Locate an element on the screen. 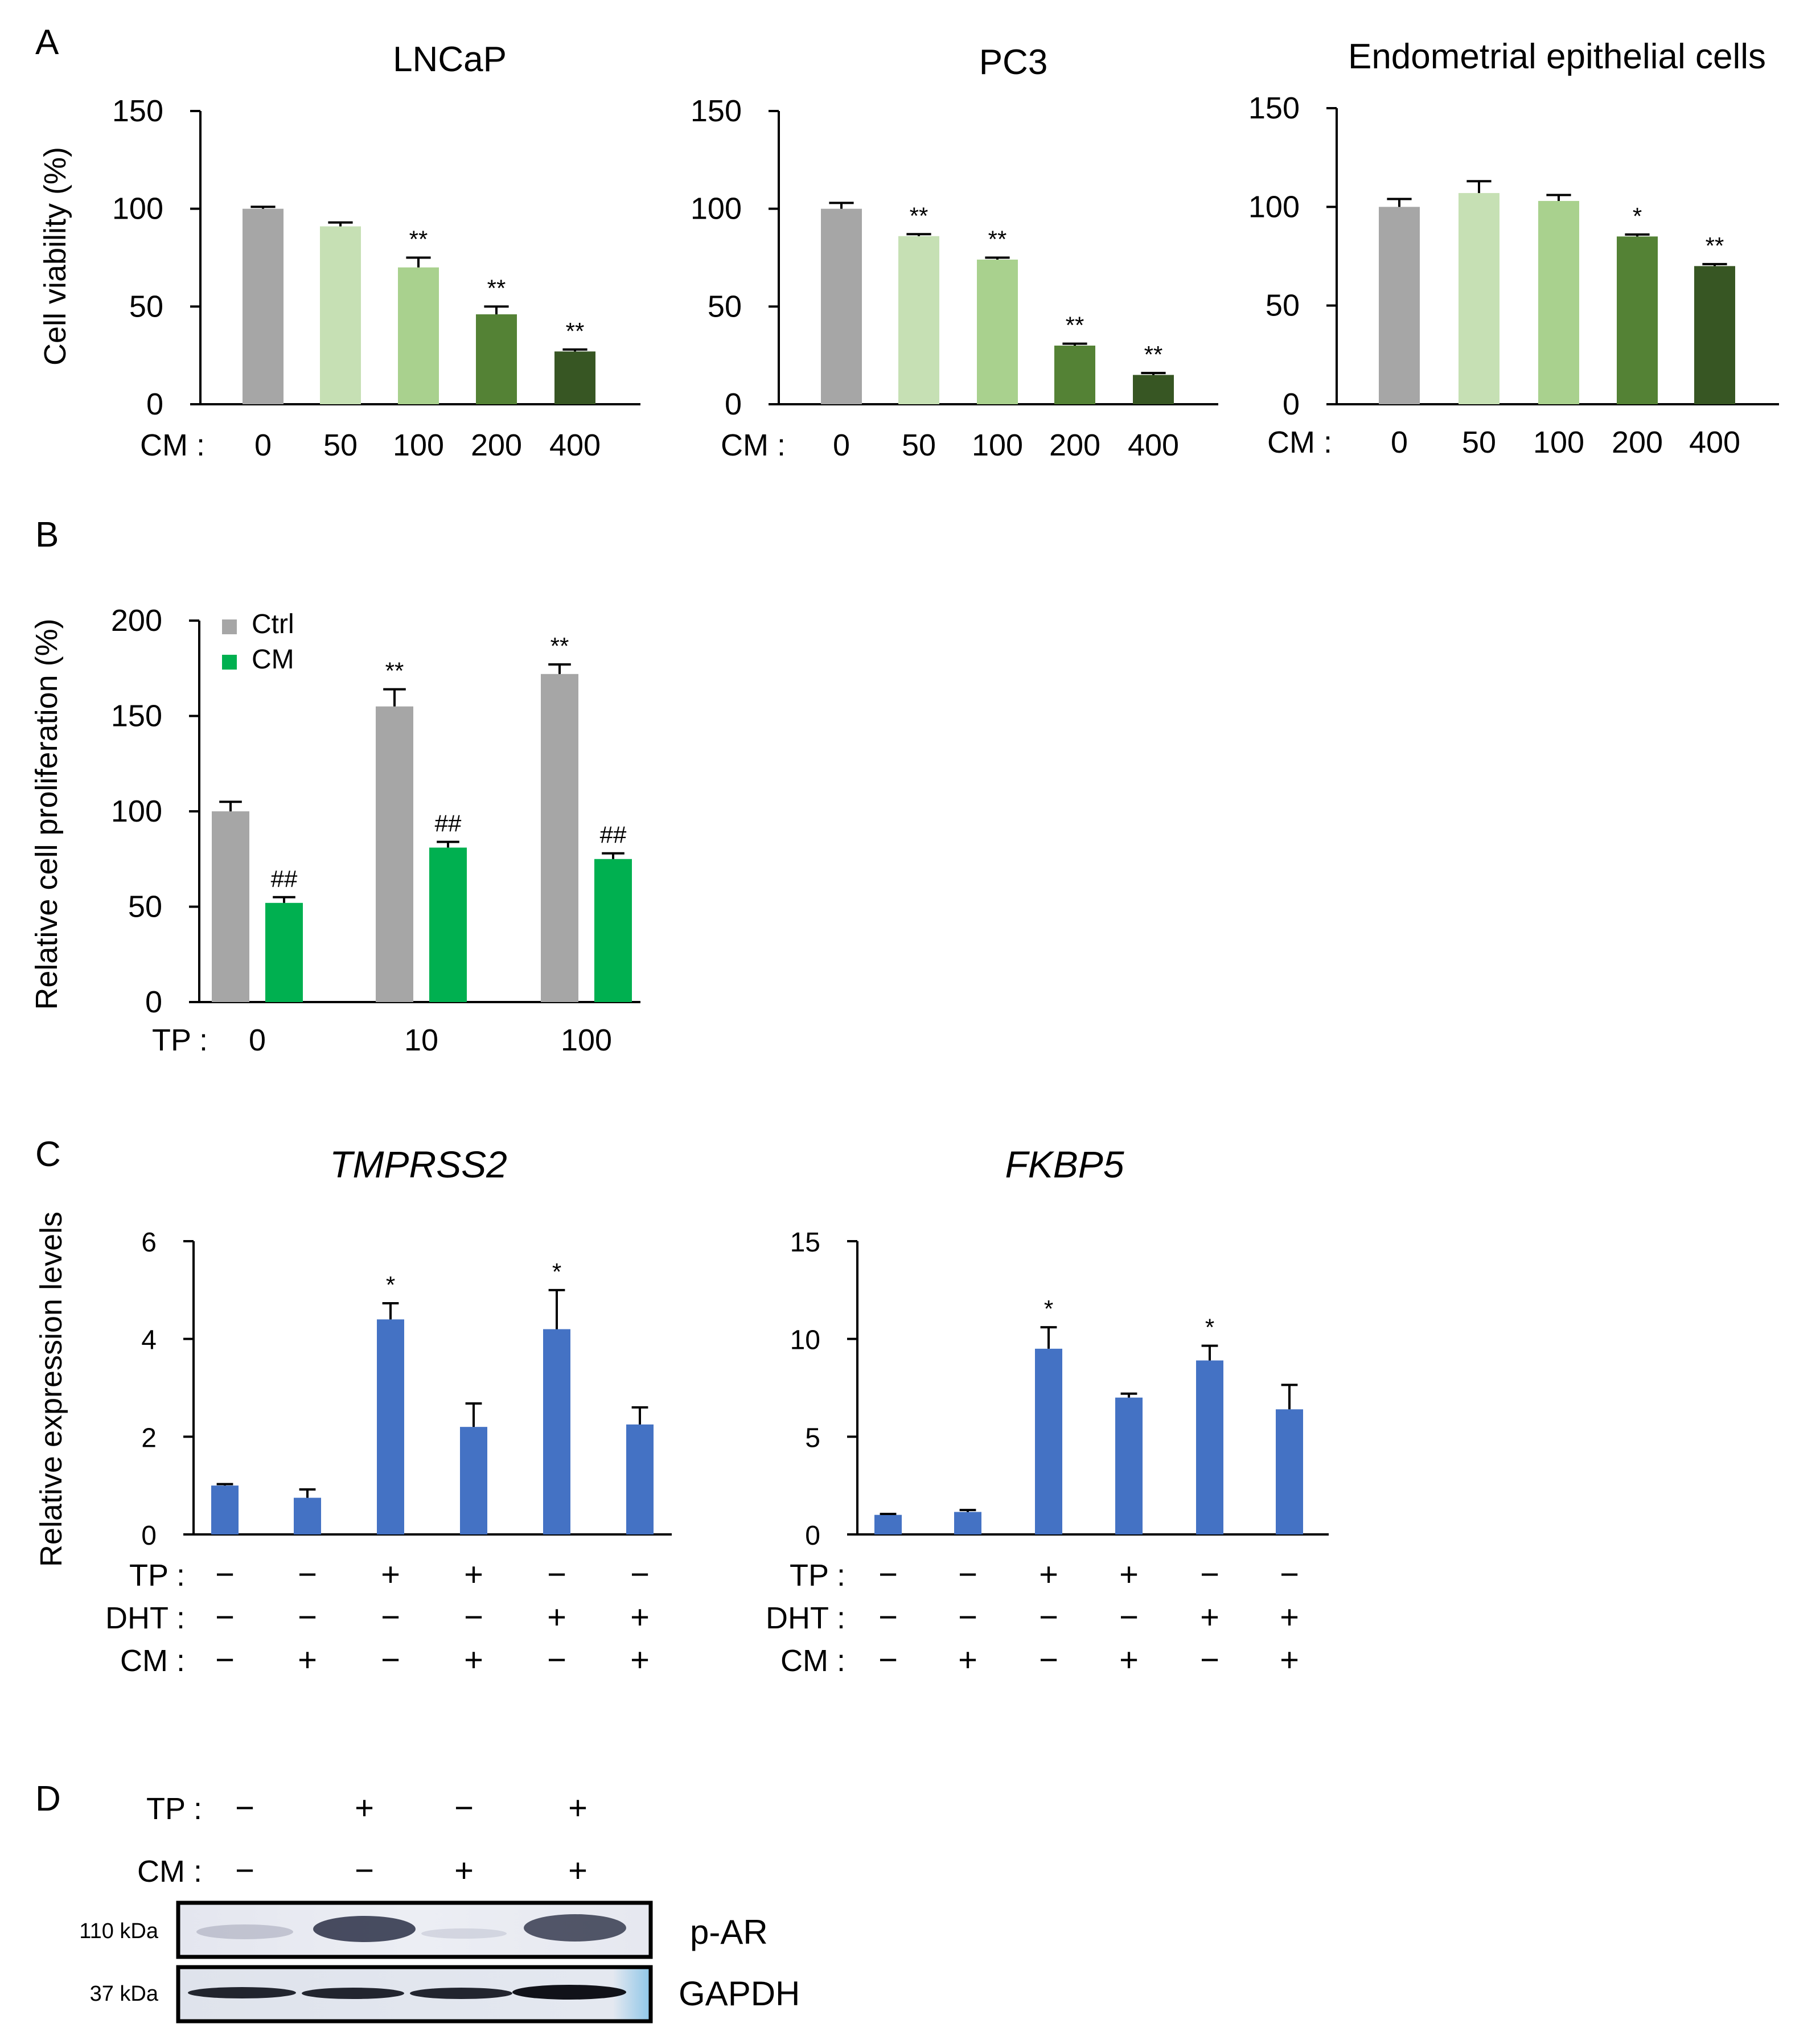 Image resolution: width=1820 pixels, height=2044 pixels. x-category-label: 10 is located at coordinates (421, 1040).